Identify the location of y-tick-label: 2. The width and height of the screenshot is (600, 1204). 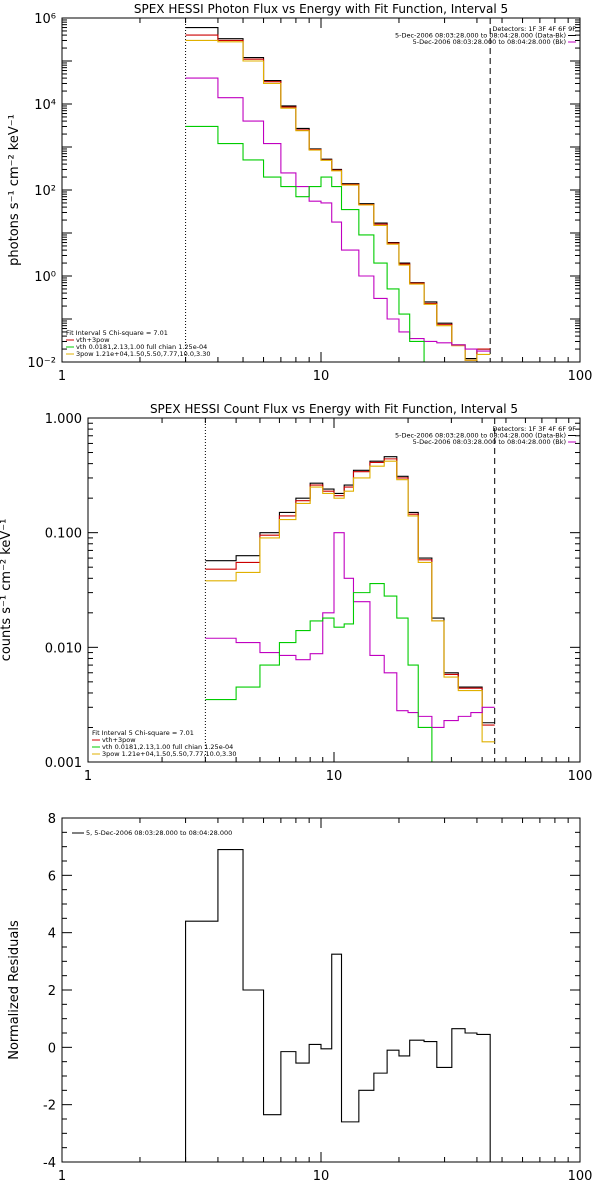
(52, 991).